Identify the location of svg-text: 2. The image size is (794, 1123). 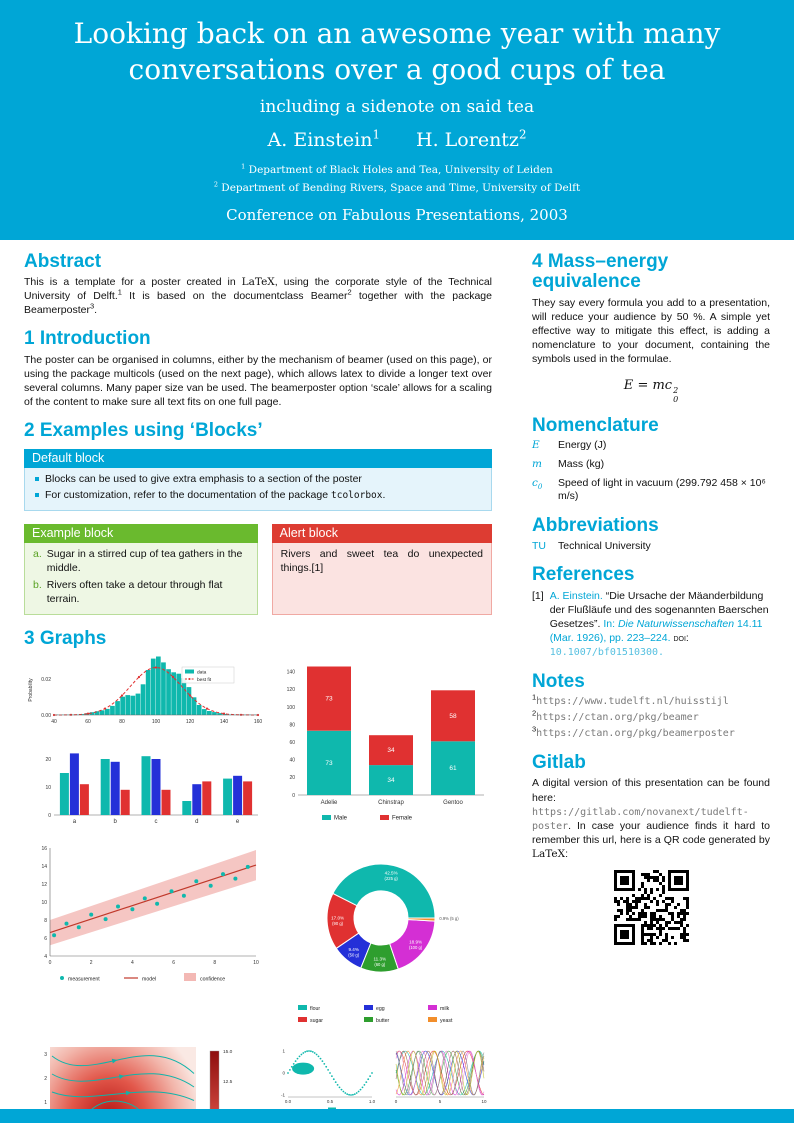
(91, 963).